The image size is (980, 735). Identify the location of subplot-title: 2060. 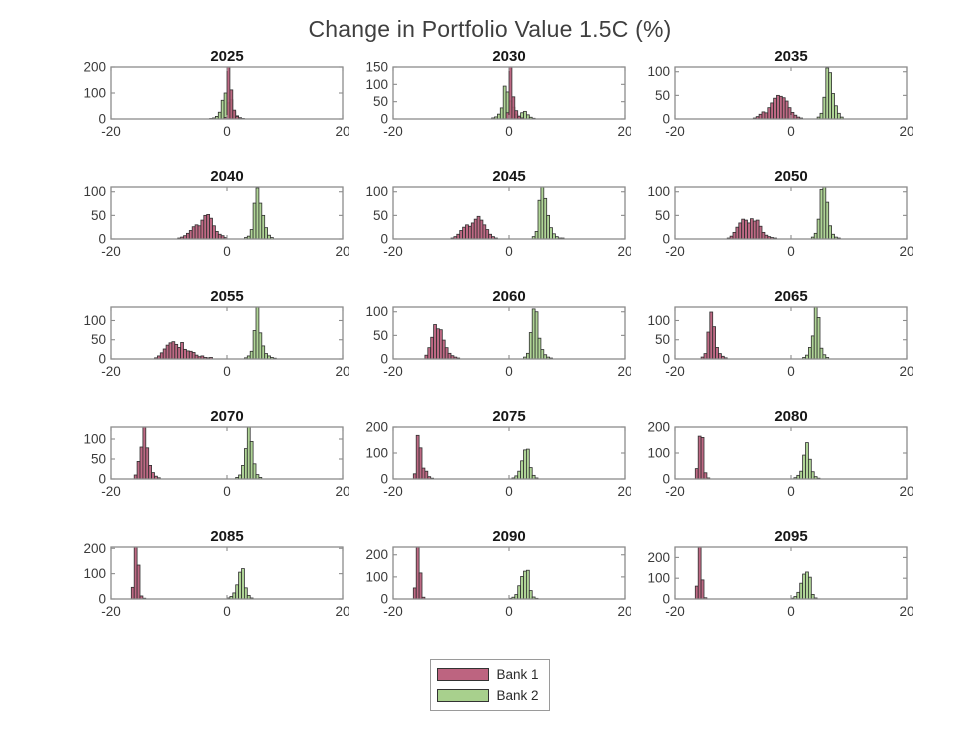
(508, 296).